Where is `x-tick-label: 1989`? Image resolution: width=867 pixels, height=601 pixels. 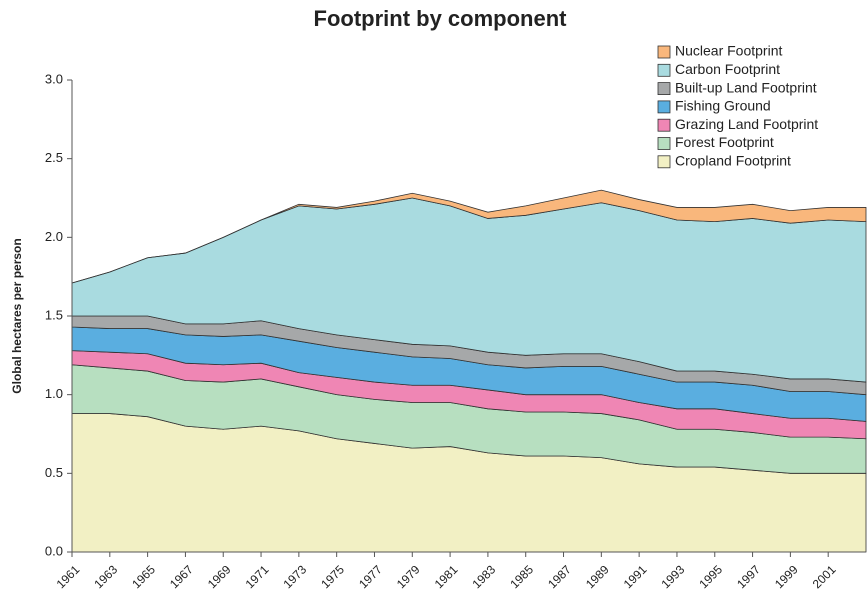
x-tick-label: 1989 is located at coordinates (597, 576).